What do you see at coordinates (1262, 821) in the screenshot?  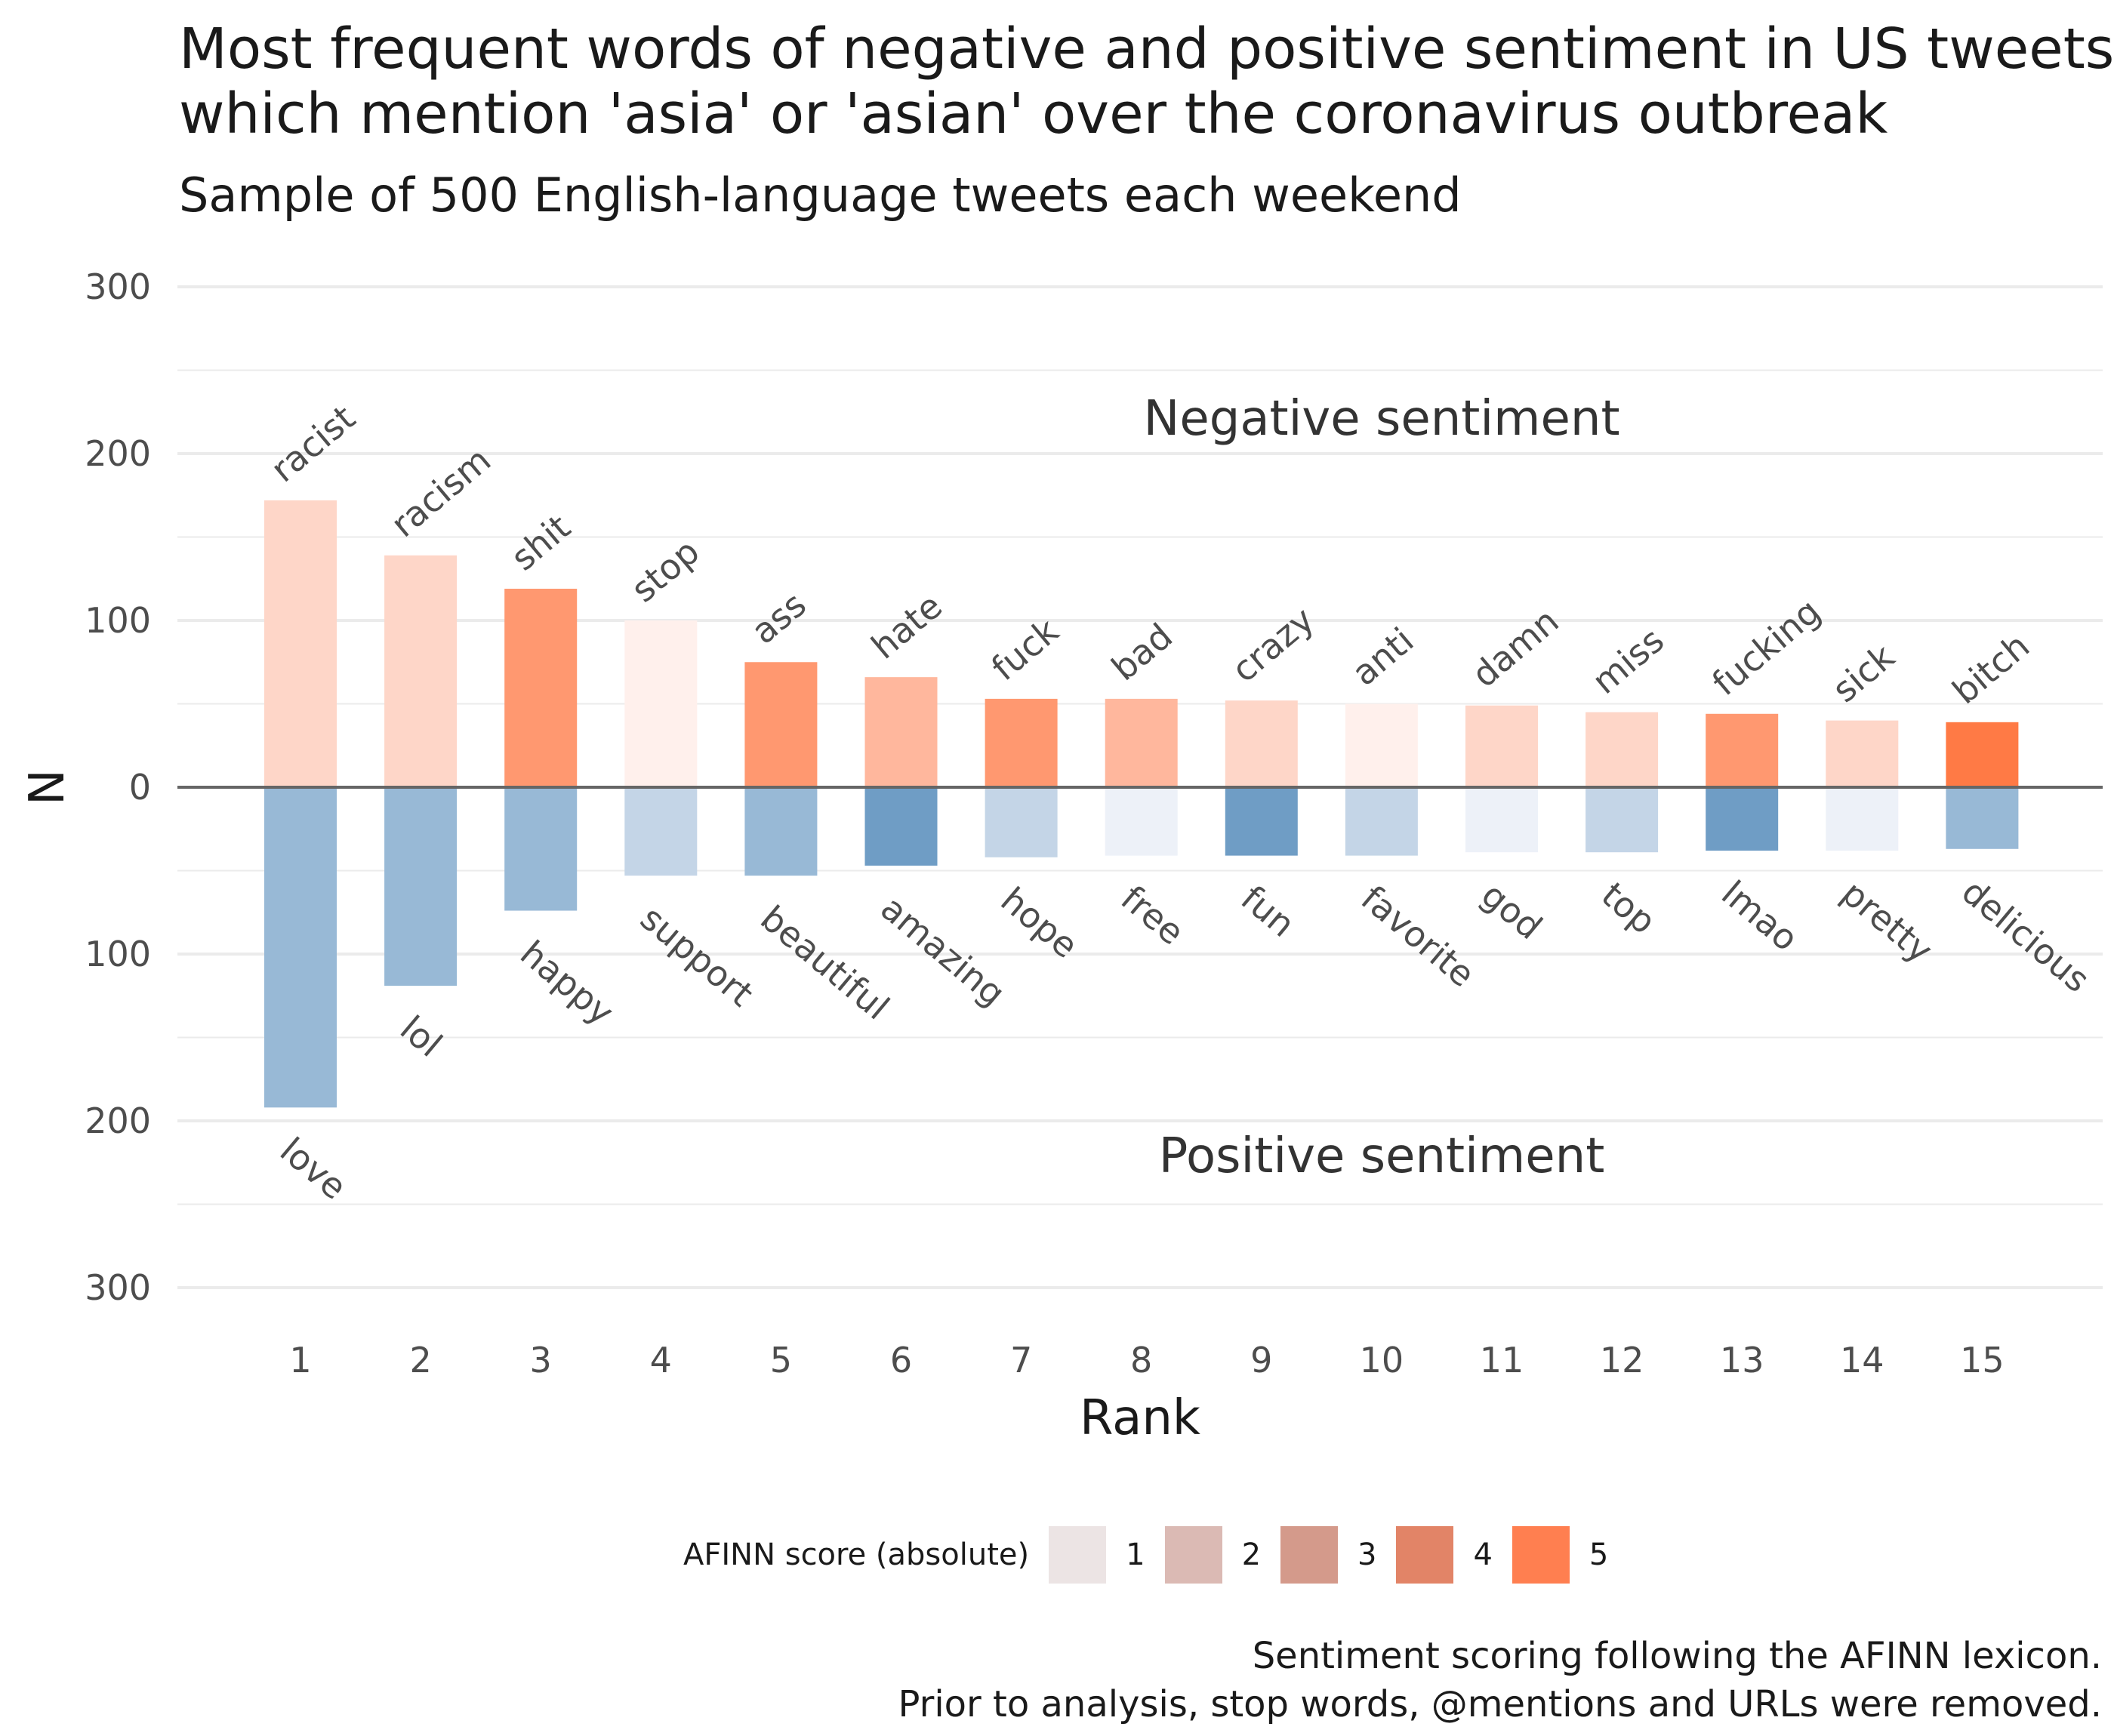 I see `bar-positive-fun` at bounding box center [1262, 821].